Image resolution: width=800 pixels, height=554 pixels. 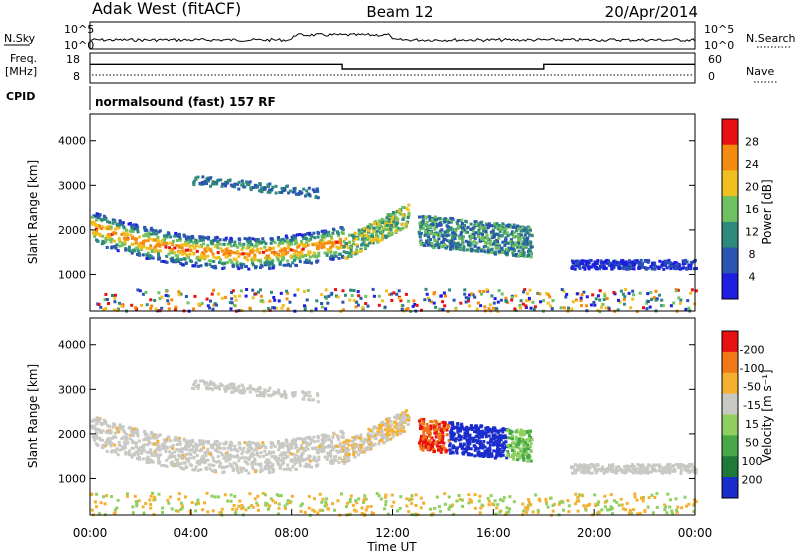 I want to click on y-tick-label: 2000, so click(x=72, y=230).